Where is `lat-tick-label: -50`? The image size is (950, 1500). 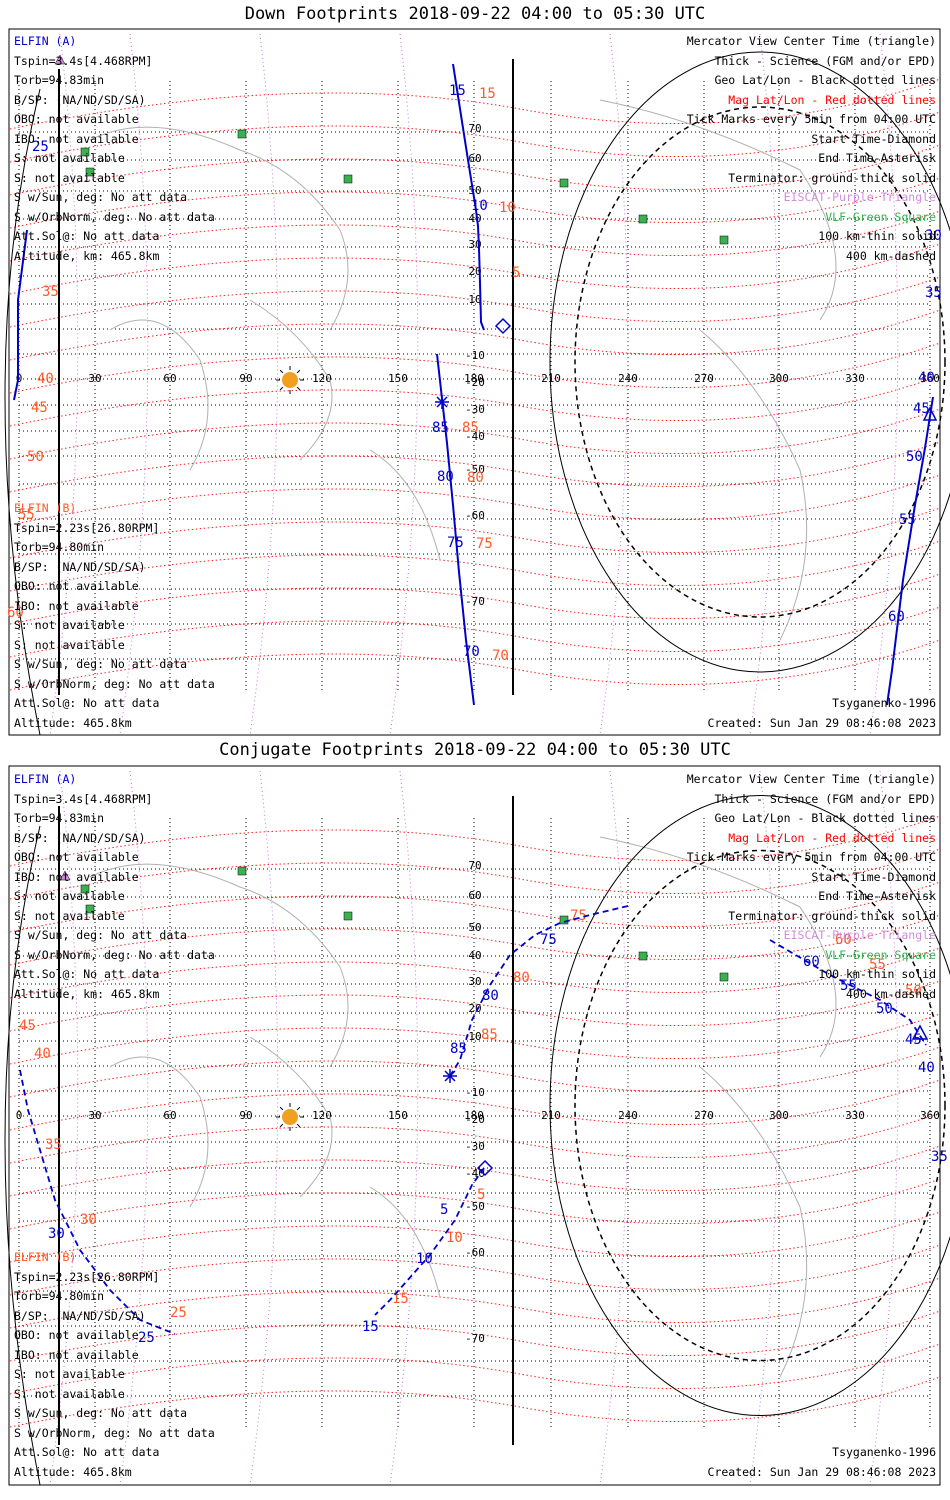 lat-tick-label: -50 is located at coordinates (475, 469).